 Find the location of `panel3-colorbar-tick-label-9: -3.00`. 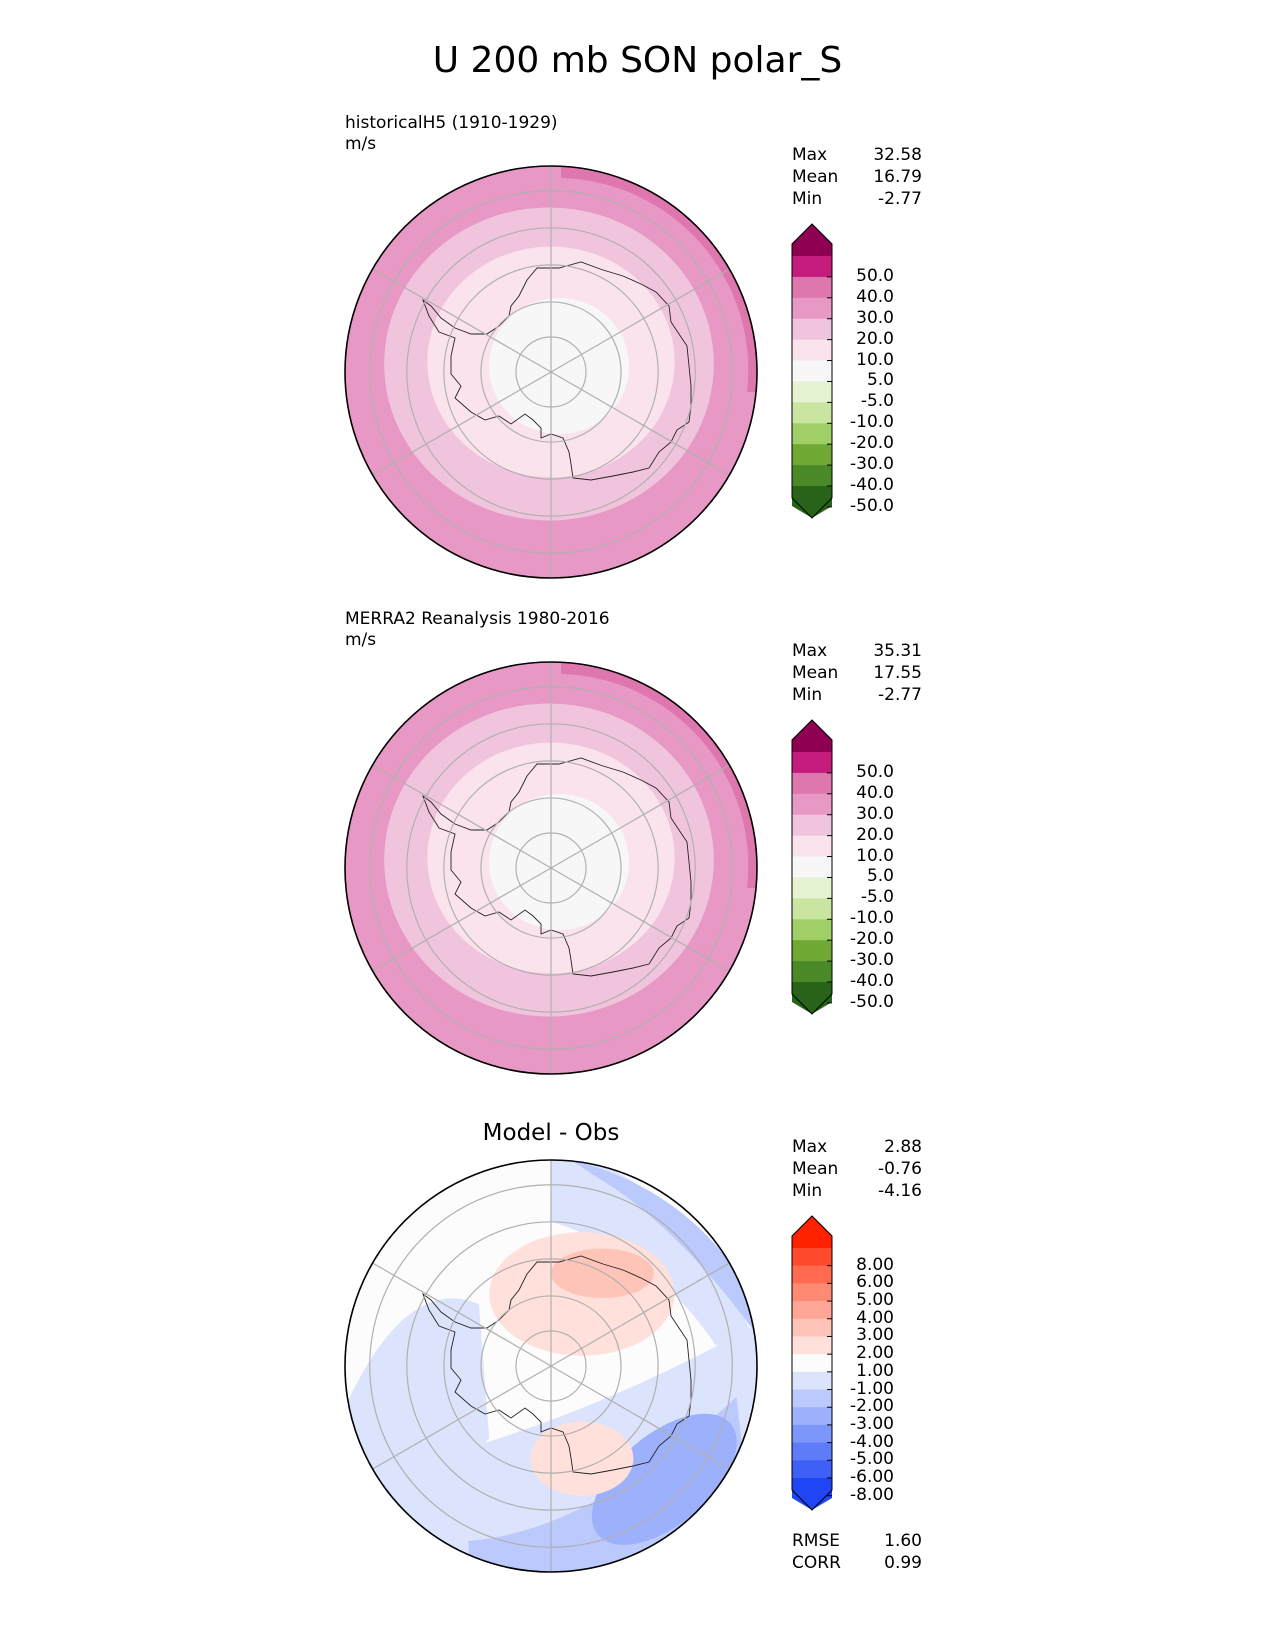

panel3-colorbar-tick-label-9: -3.00 is located at coordinates (872, 1423).